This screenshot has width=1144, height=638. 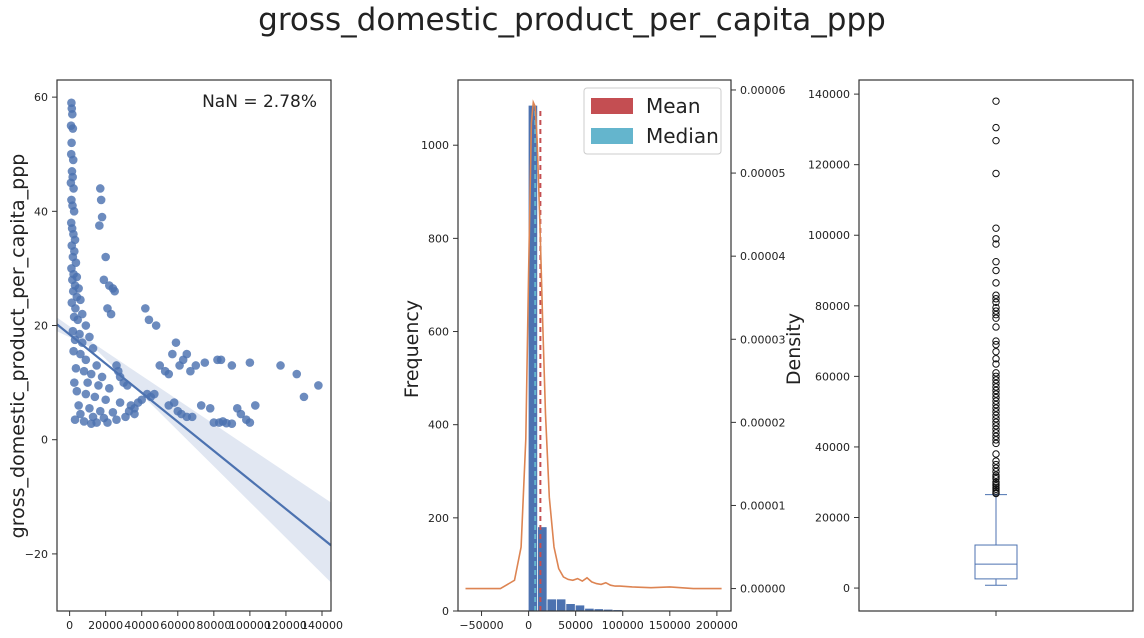 I want to click on regression-line-path, so click(x=194, y=435).